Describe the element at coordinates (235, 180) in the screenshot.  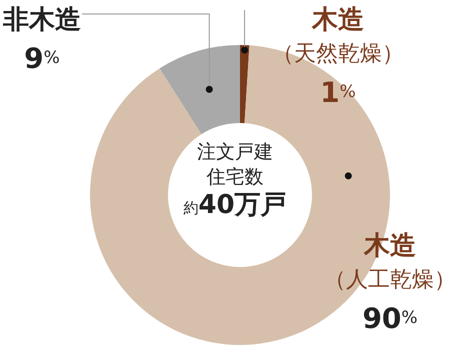
I see `text: 注文戸建住宅数約40万戸` at that location.